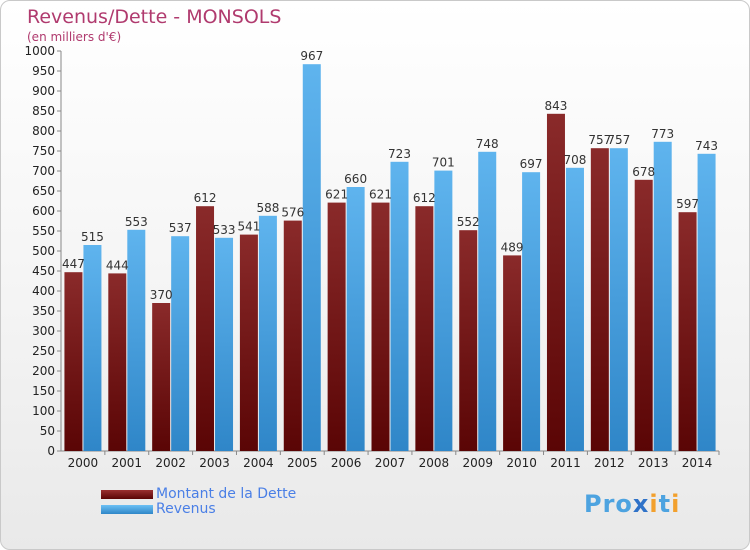  I want to click on y-tick-label: 700, so click(43, 171).